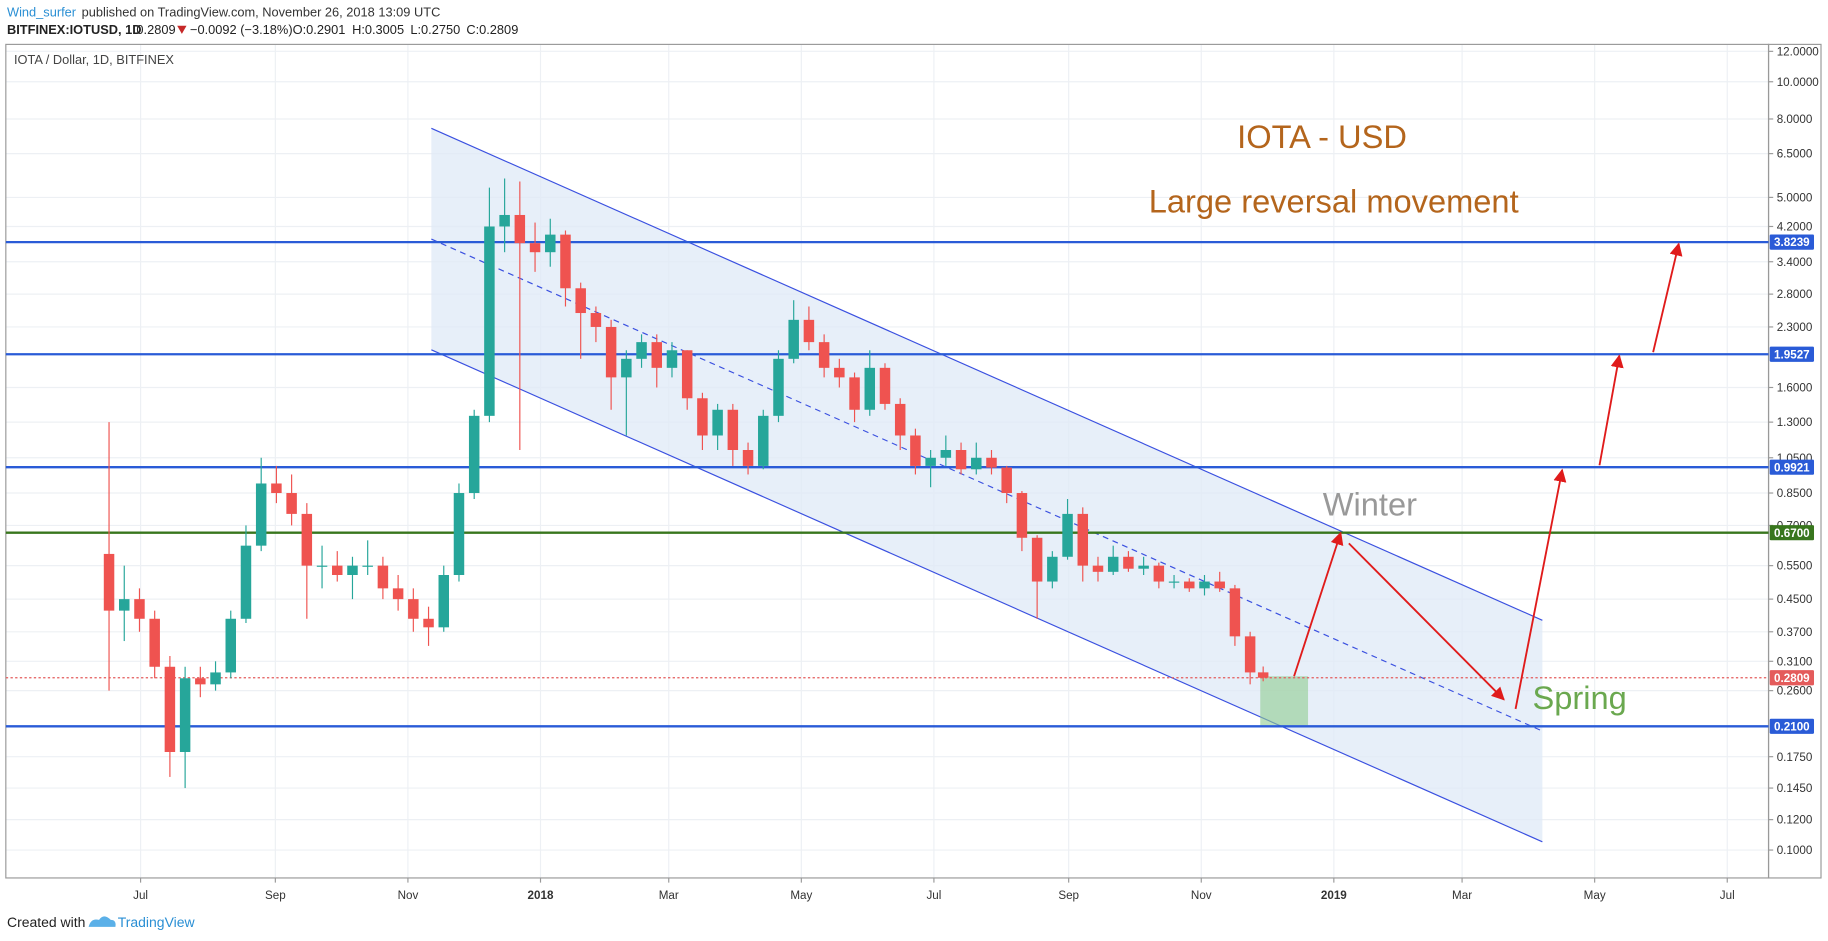 The image size is (1828, 941). I want to click on zone, so click(1284, 701).